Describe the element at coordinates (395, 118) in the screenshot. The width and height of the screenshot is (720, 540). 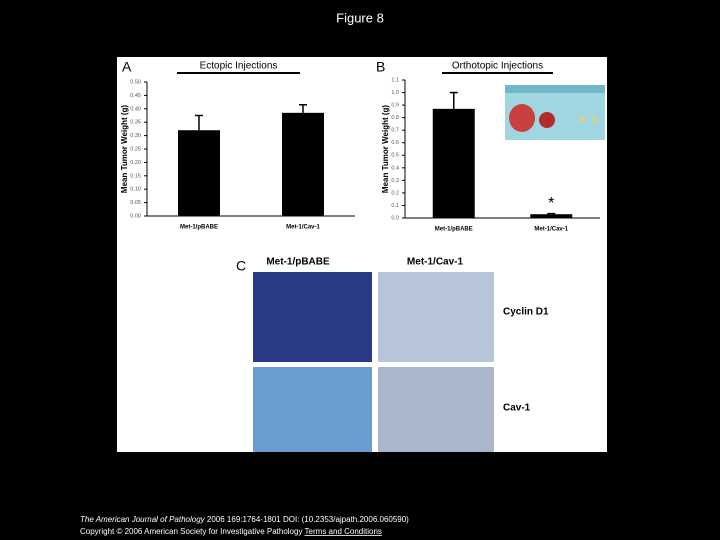
I see `y-tick-label: 0.8` at that location.